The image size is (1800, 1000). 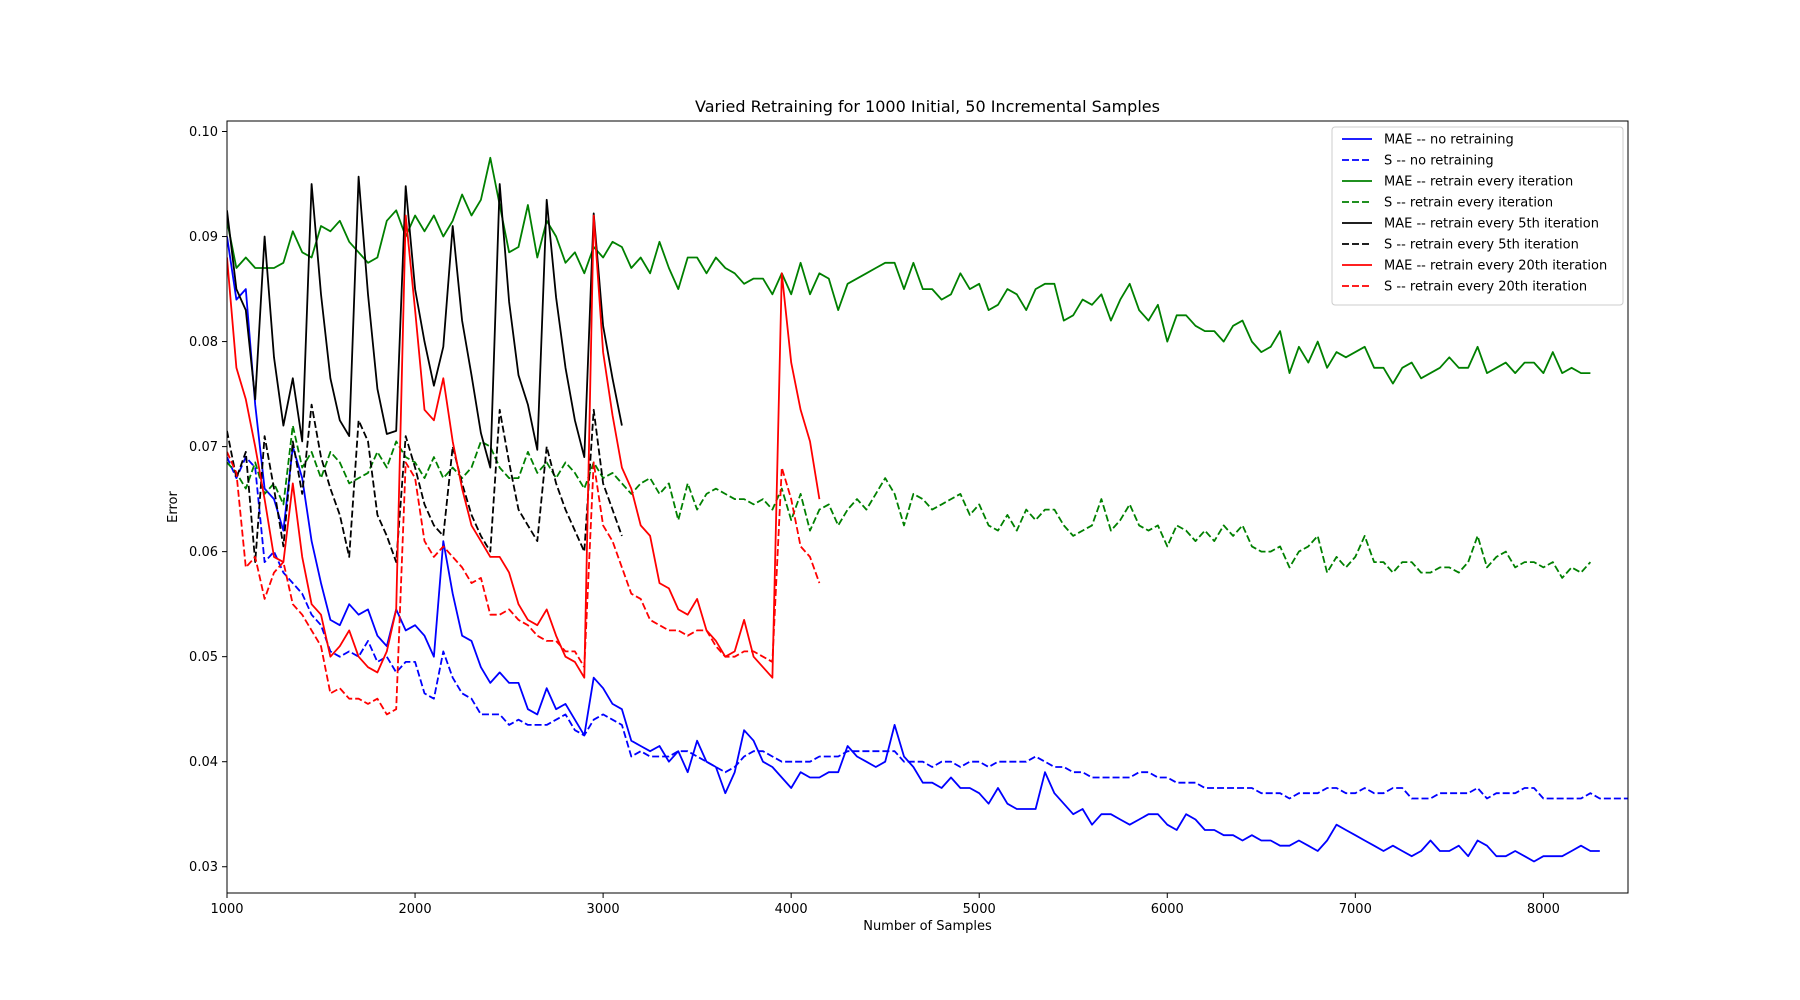 I want to click on x-axis-title: Number of Samples, so click(x=927, y=926).